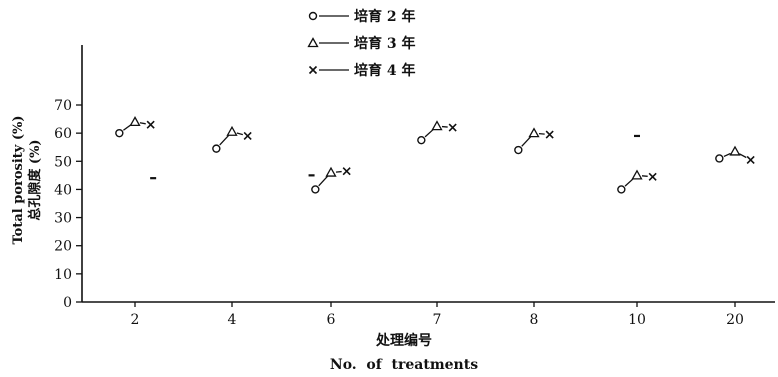  I want to click on y-tick-label: 60, so click(63, 134).